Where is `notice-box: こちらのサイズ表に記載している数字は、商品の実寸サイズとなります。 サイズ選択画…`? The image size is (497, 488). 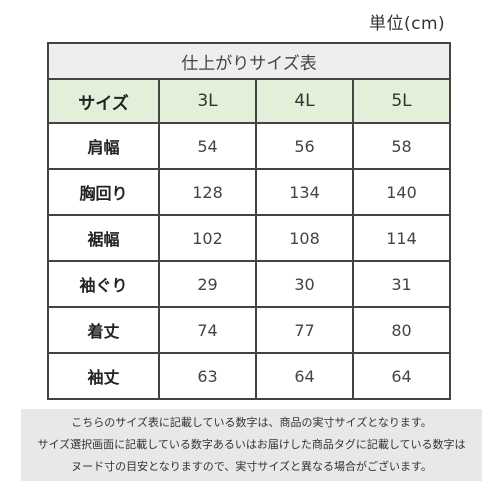 notice-box: こちらのサイズ表に記載している数字は、商品の実寸サイズとなります。 サイズ選択画… is located at coordinates (251, 445).